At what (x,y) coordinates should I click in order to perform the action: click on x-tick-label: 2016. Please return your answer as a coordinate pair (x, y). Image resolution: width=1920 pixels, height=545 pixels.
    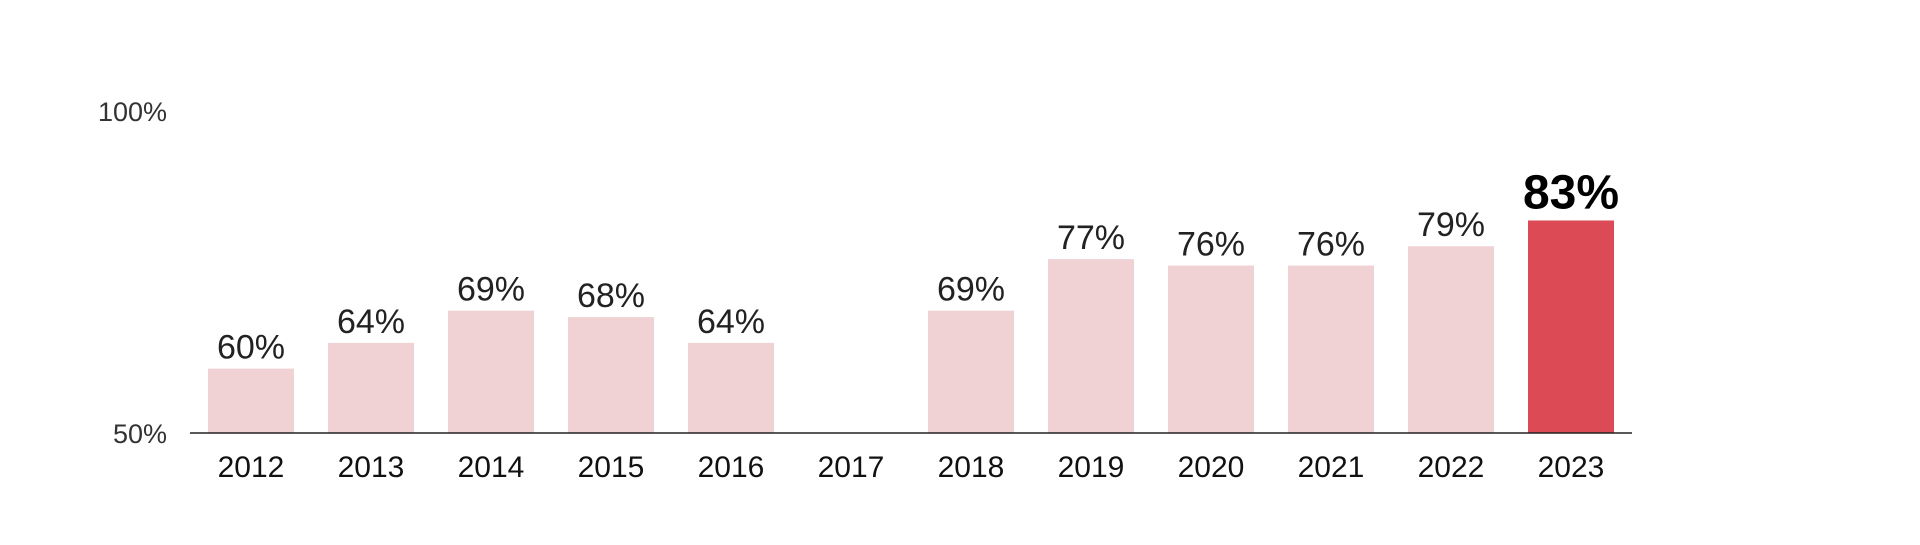
    Looking at the image, I should click on (731, 467).